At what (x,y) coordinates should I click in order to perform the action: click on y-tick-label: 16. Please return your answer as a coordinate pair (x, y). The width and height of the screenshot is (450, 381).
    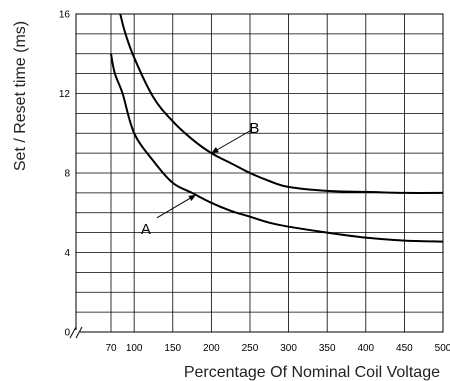
    Looking at the image, I should click on (65, 15).